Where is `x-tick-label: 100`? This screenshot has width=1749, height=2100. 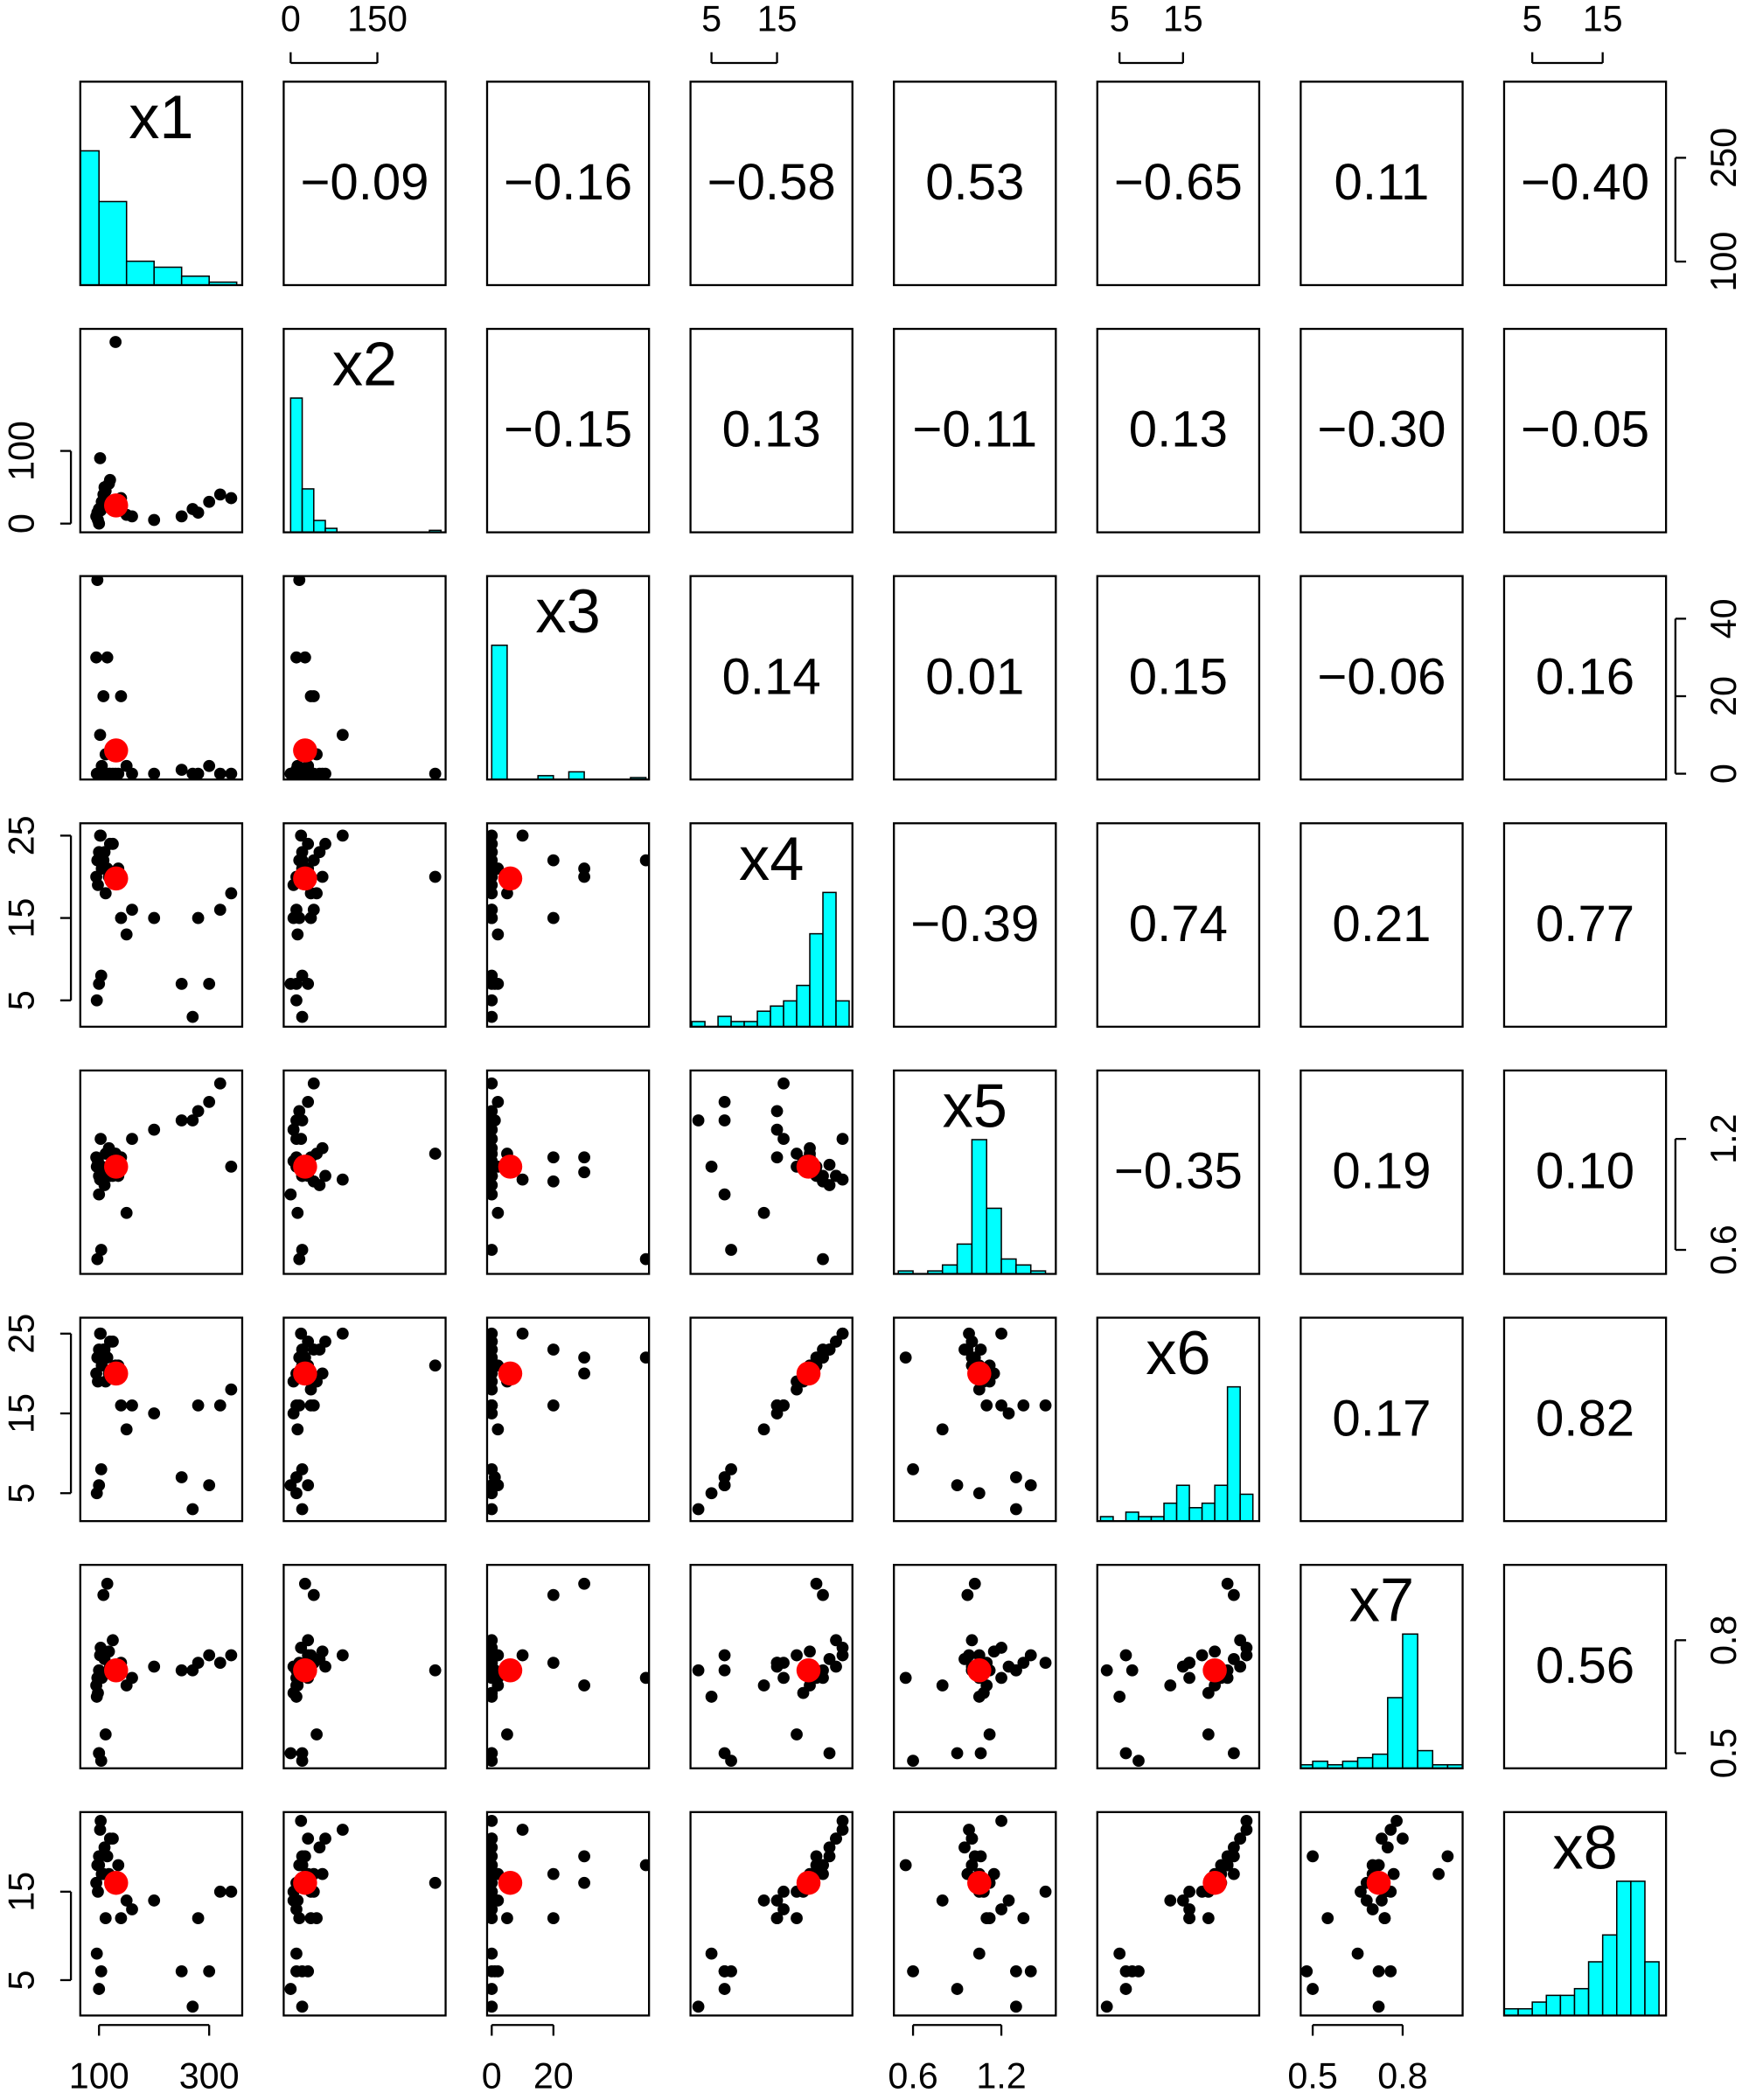 x-tick-label: 100 is located at coordinates (99, 2075).